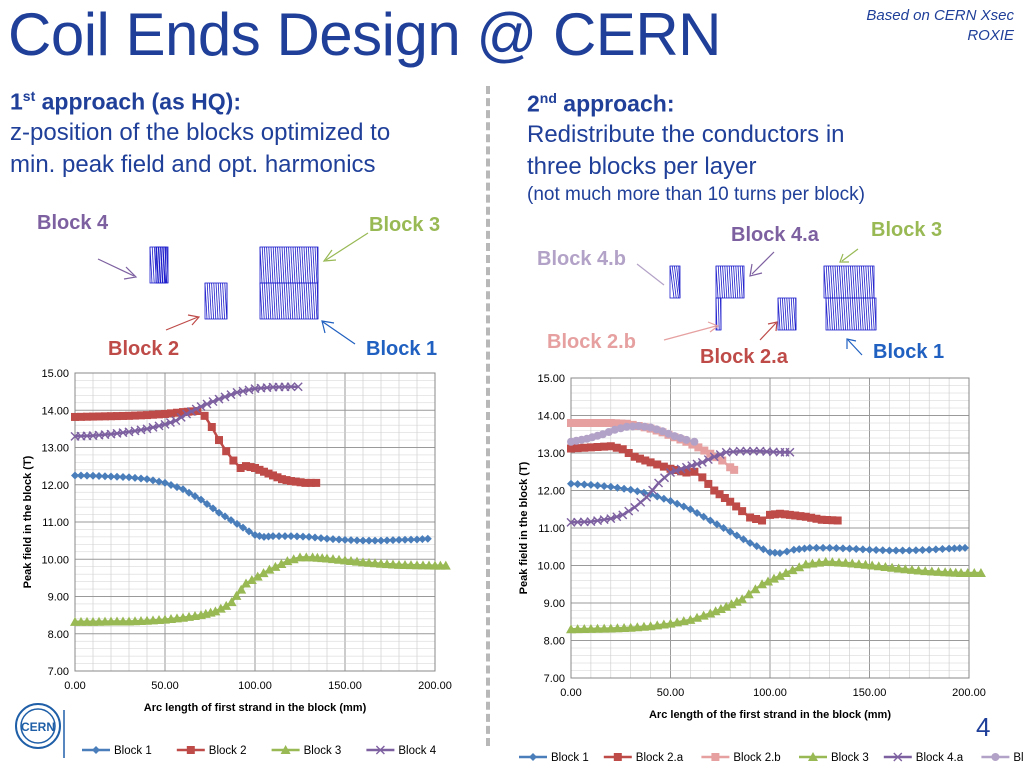 Image resolution: width=1024 pixels, height=768 pixels. I want to click on label-block2: Block 2, so click(144, 349).